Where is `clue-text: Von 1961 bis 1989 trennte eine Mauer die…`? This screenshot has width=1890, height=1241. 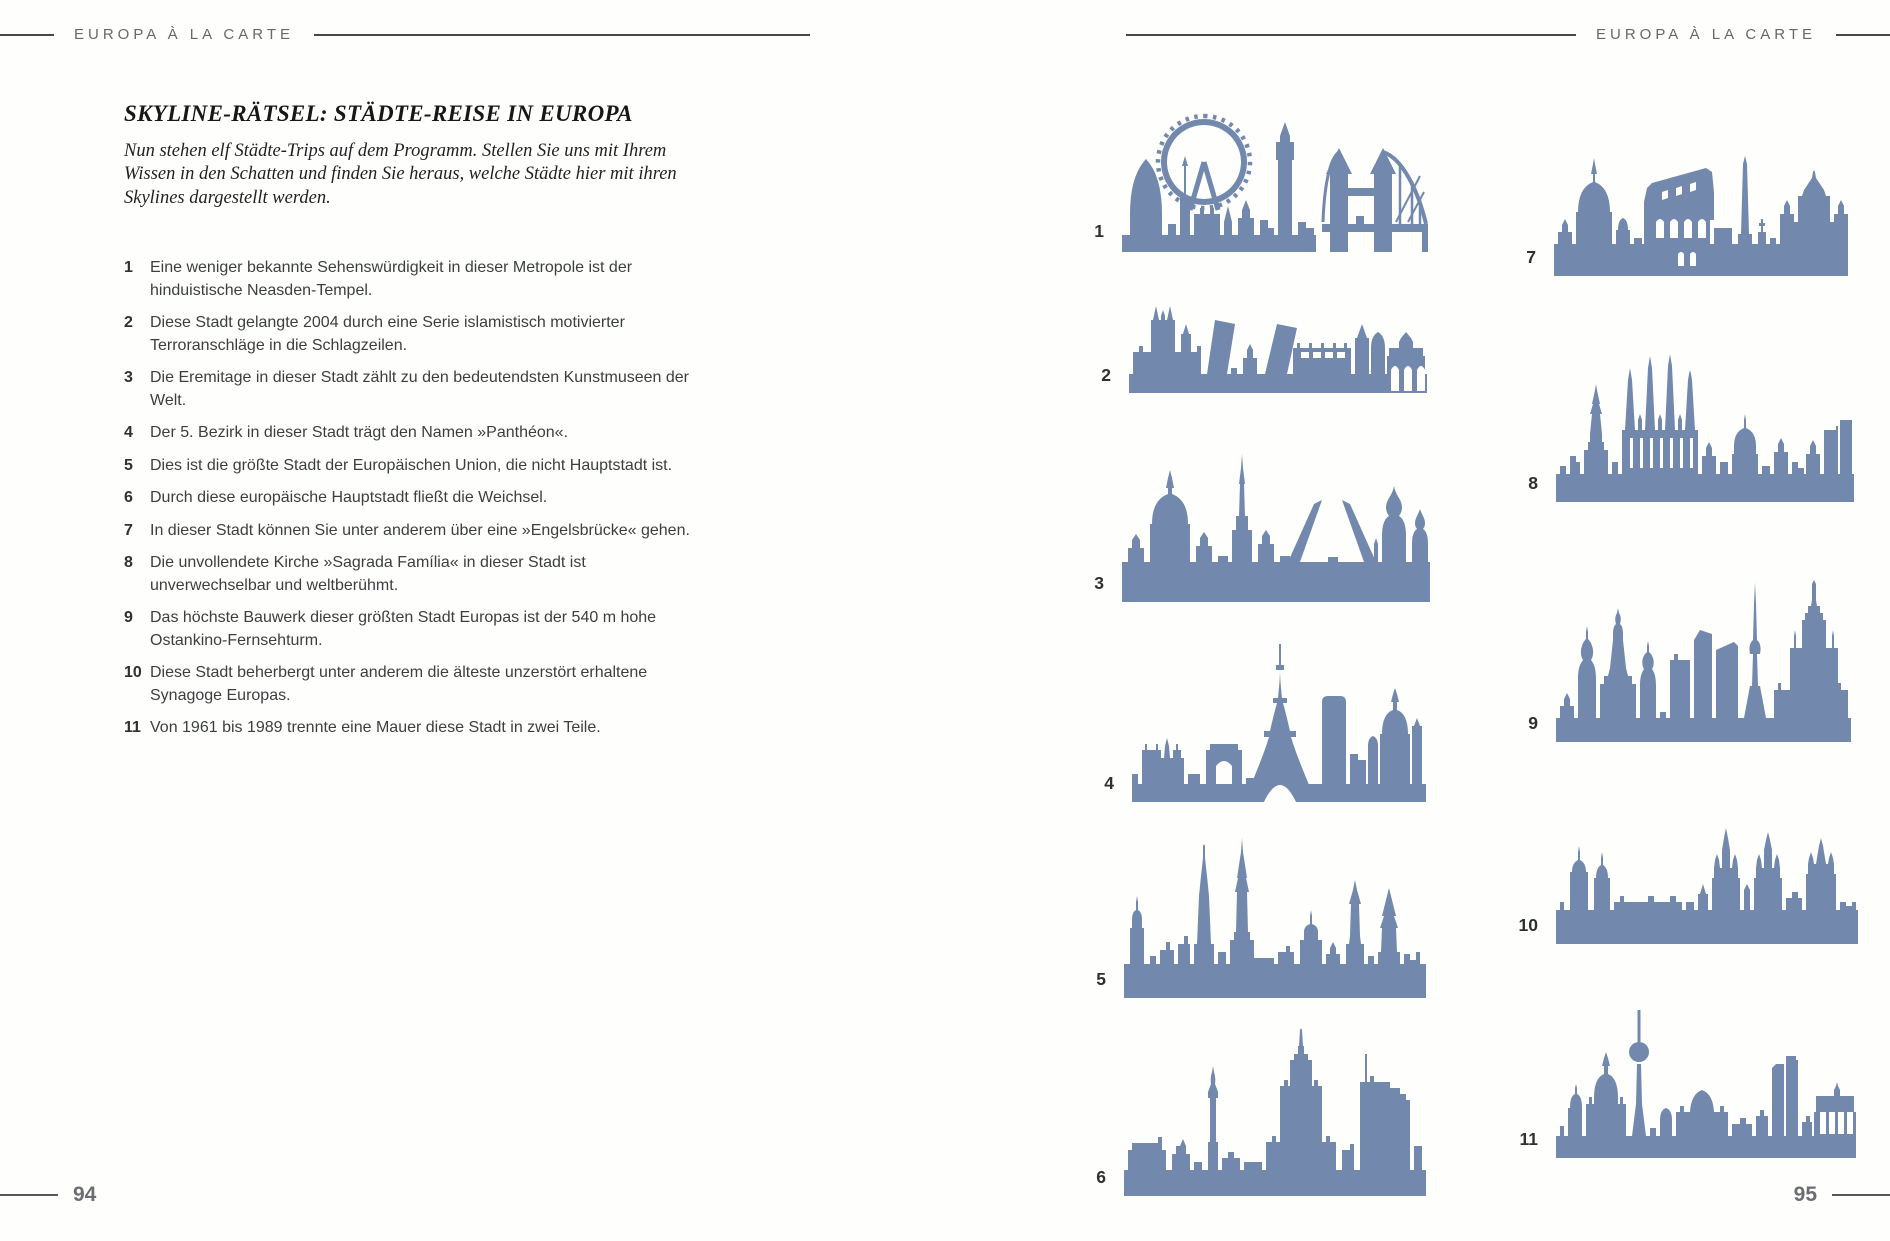 clue-text: Von 1961 bis 1989 trennte eine Mauer die… is located at coordinates (375, 727).